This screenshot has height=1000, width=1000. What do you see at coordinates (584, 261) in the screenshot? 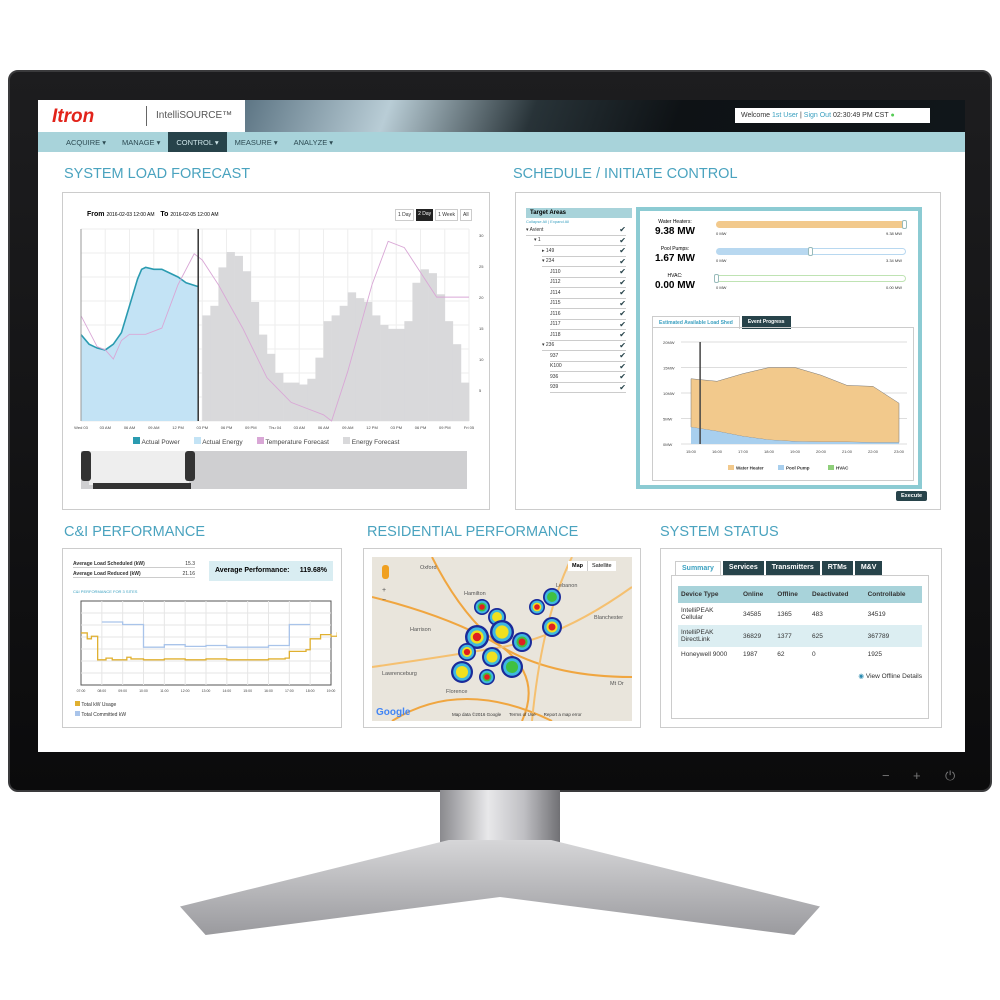
I see `tree-item: ▾ 234 ✔` at bounding box center [584, 261].